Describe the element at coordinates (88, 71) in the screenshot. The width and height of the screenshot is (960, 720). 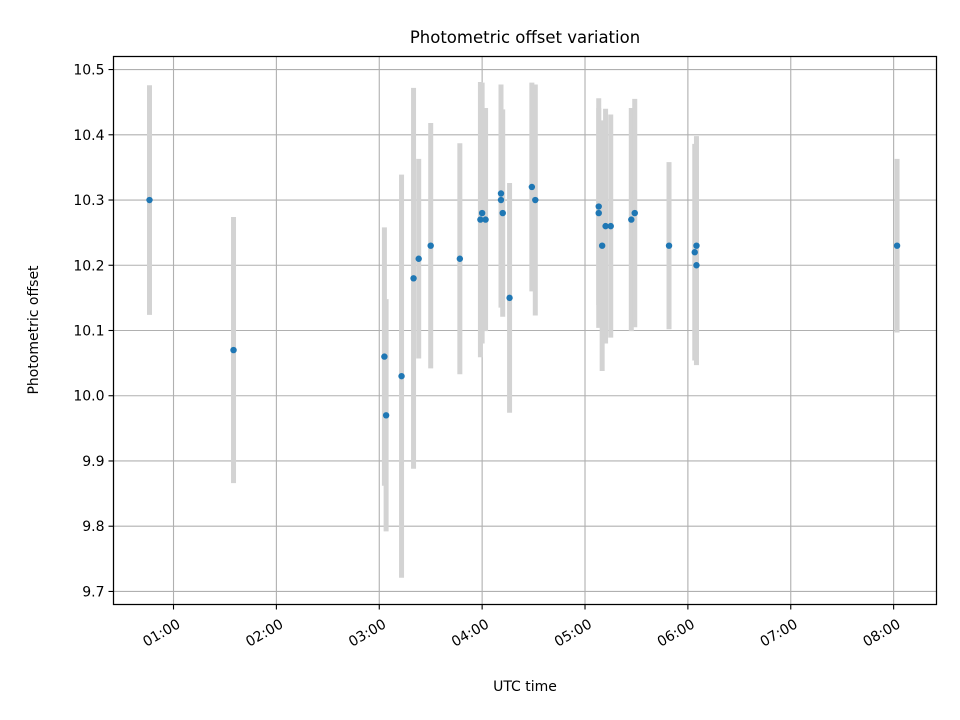
I see `y-tick-label: 10.5` at that location.